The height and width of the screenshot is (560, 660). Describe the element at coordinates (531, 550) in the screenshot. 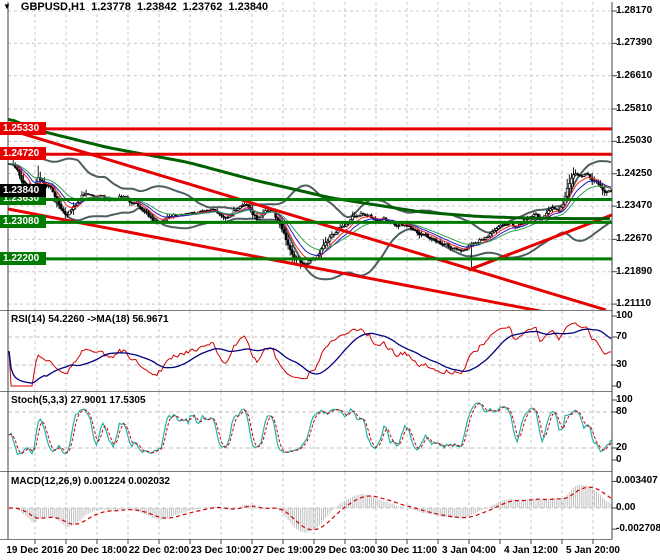

I see `time-axis-label: 4 Jan 12:00` at that location.